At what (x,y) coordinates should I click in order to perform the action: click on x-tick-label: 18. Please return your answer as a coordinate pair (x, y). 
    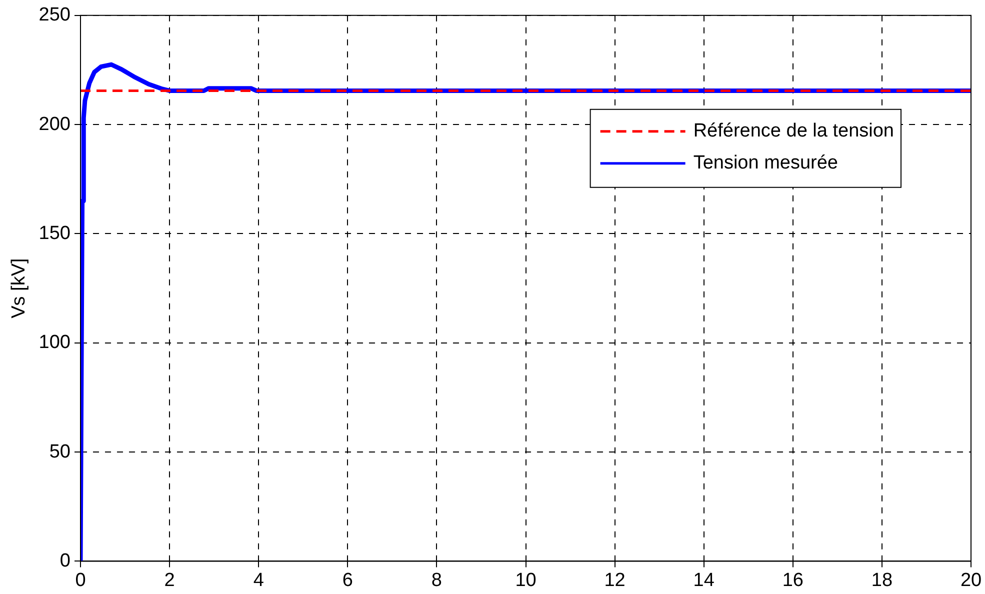
    Looking at the image, I should click on (882, 580).